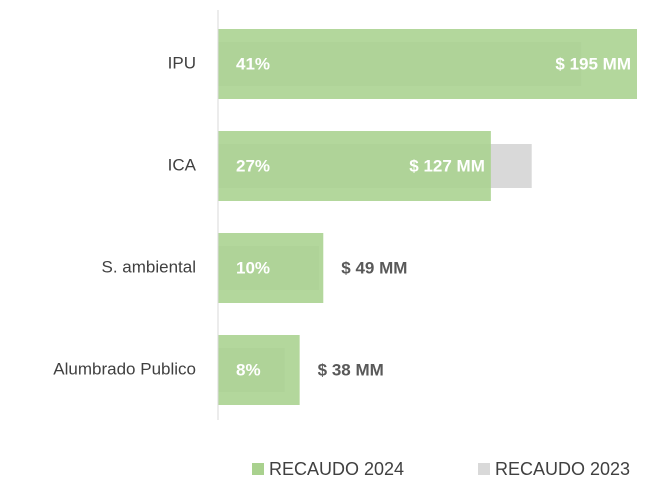 The height and width of the screenshot is (481, 665). What do you see at coordinates (253, 165) in the screenshot?
I see `share-label: 27%` at bounding box center [253, 165].